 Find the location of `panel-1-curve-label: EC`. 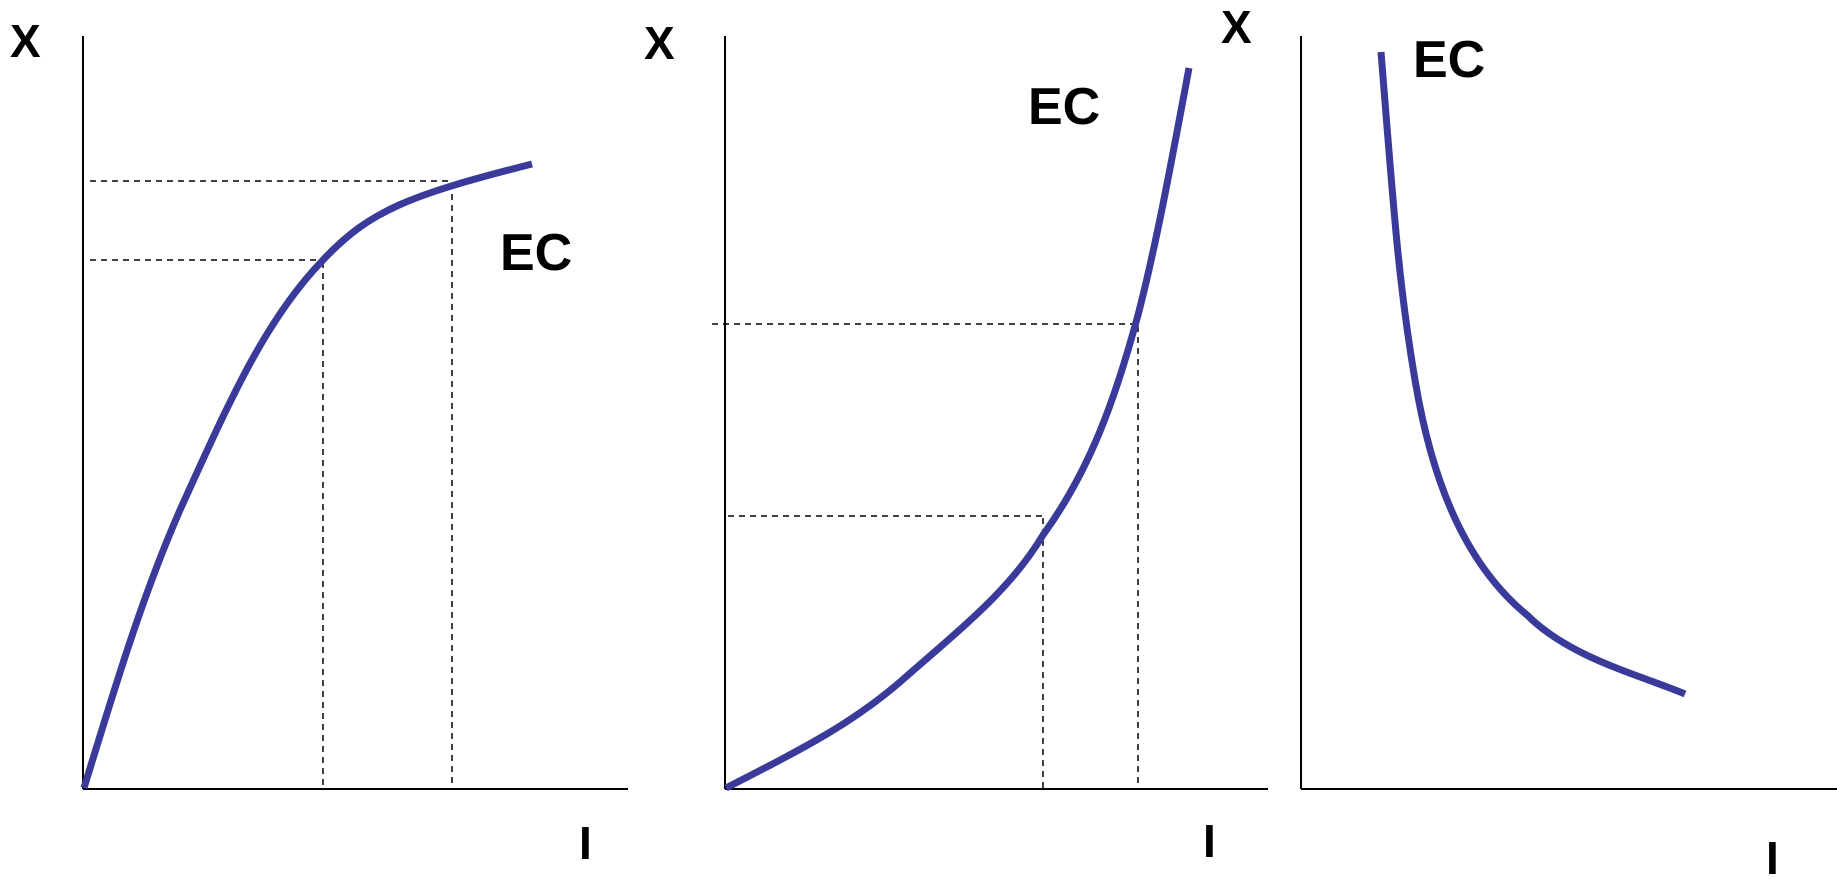

panel-1-curve-label: EC is located at coordinates (536, 253).